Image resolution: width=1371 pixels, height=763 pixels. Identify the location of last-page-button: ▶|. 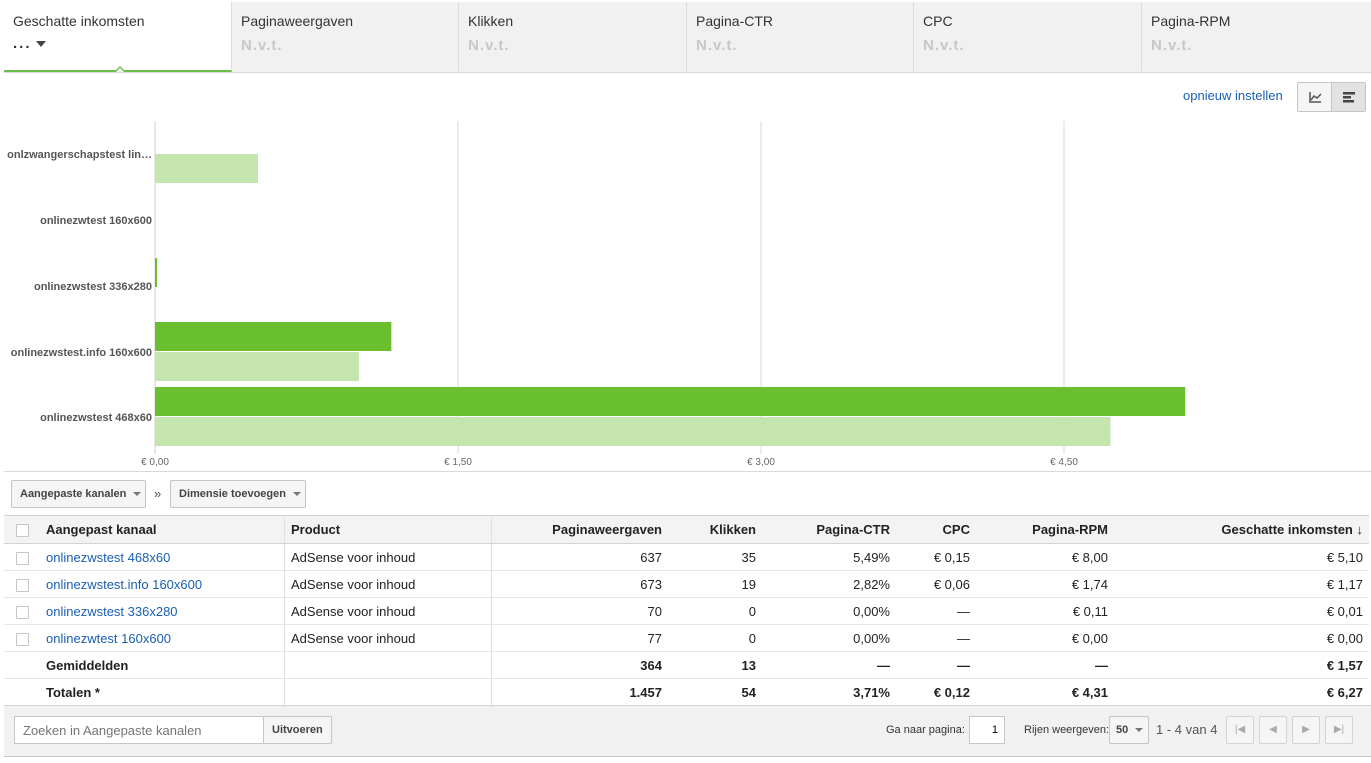
(1339, 730).